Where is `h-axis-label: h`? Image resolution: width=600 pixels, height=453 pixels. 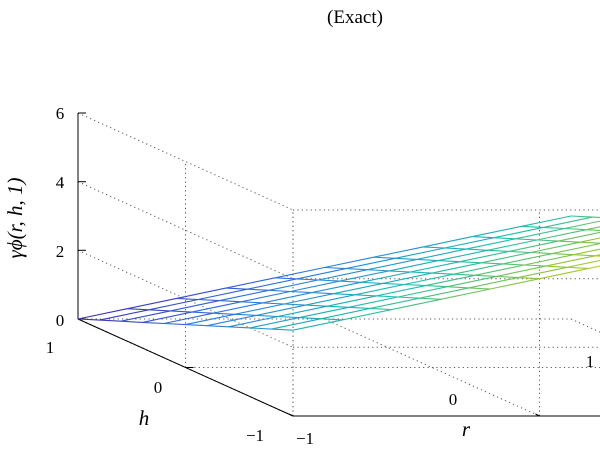
h-axis-label: h is located at coordinates (144, 418).